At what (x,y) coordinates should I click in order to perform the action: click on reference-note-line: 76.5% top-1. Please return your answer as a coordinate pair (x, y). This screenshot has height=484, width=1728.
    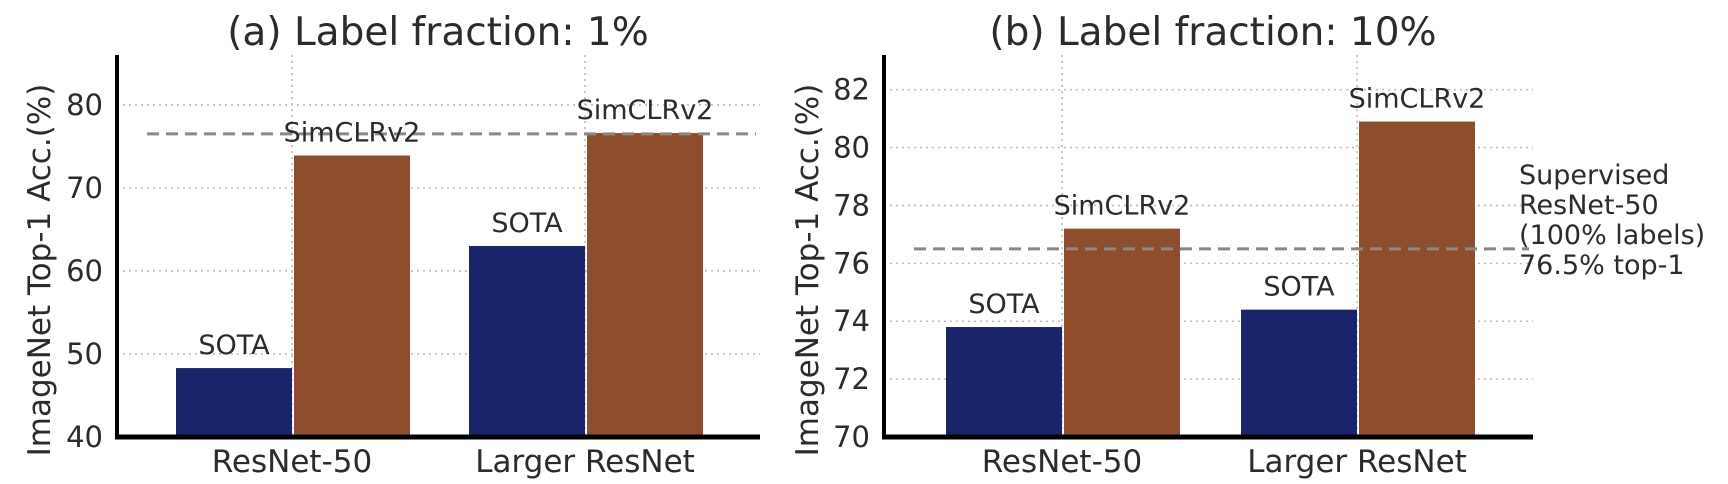
    Looking at the image, I should click on (1602, 265).